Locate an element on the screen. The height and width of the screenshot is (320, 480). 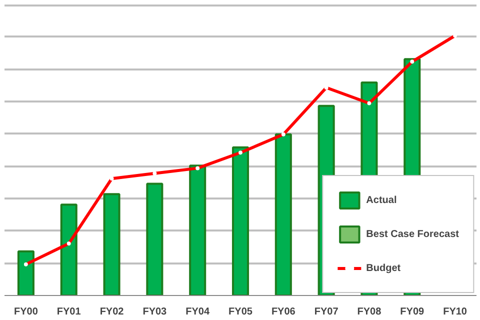
x-tick-label: FY09 is located at coordinates (412, 312).